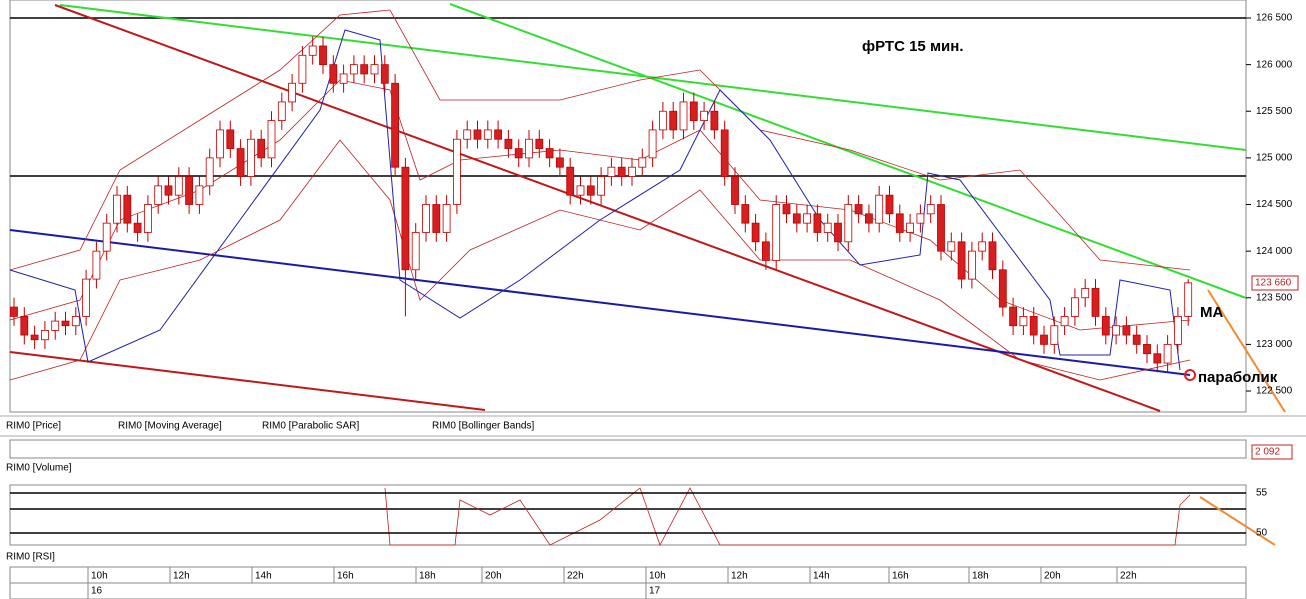 The width and height of the screenshot is (1306, 599). Describe the element at coordinates (1274, 251) in the screenshot. I see `y-tick-label: 124 000` at that location.